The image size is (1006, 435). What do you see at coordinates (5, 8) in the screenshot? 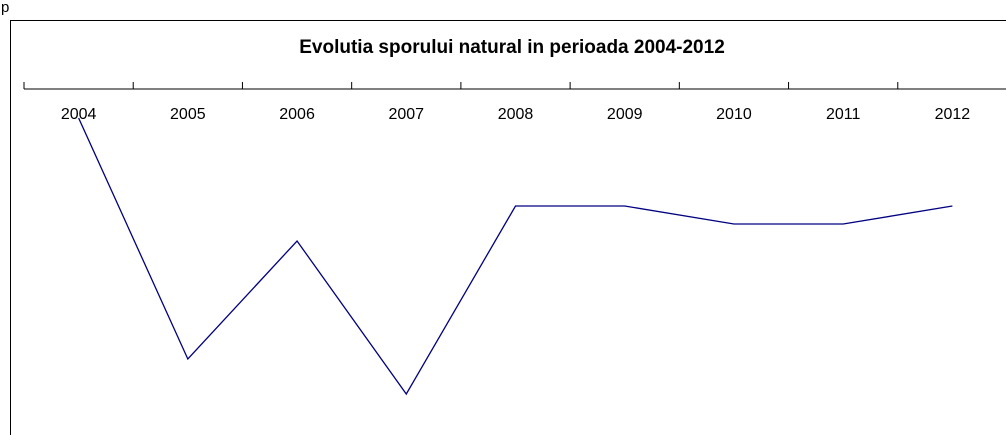
I see `header-text: p` at bounding box center [5, 8].